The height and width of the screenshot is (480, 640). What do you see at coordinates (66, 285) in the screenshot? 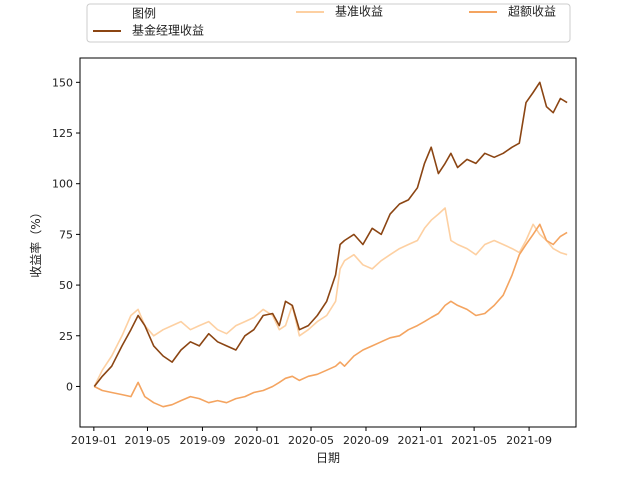
I see `y-tick-label: 50` at bounding box center [66, 285].